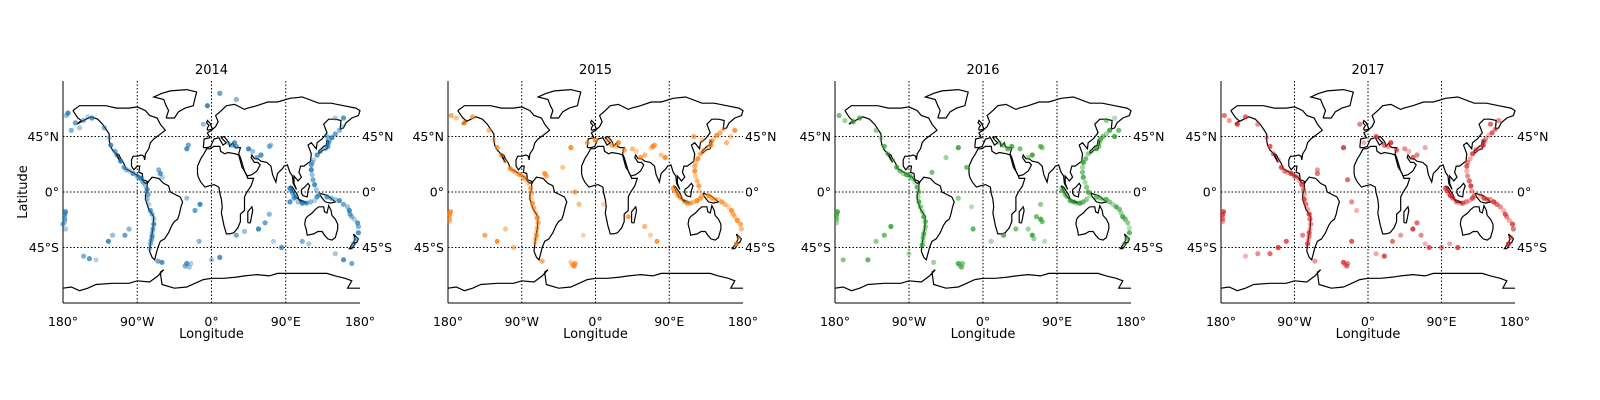 This screenshot has width=1600, height=400. Describe the element at coordinates (1441, 321) in the screenshot. I see `x-tick-label: 90°E` at that location.